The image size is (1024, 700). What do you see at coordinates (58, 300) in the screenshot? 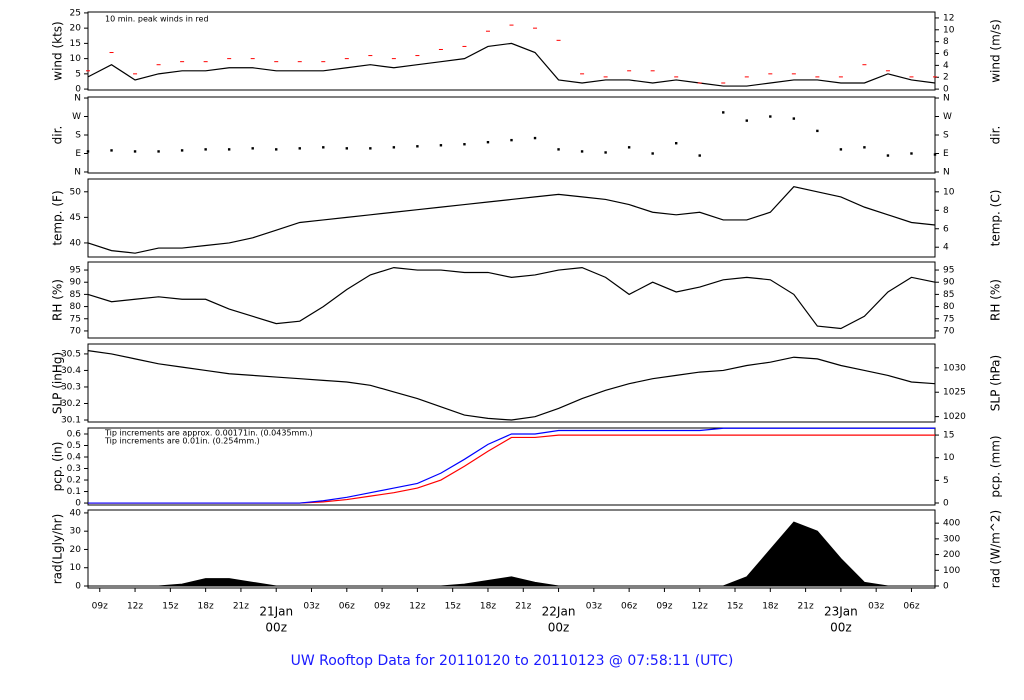
I see `y-axis-label: RH (%)` at bounding box center [58, 300].